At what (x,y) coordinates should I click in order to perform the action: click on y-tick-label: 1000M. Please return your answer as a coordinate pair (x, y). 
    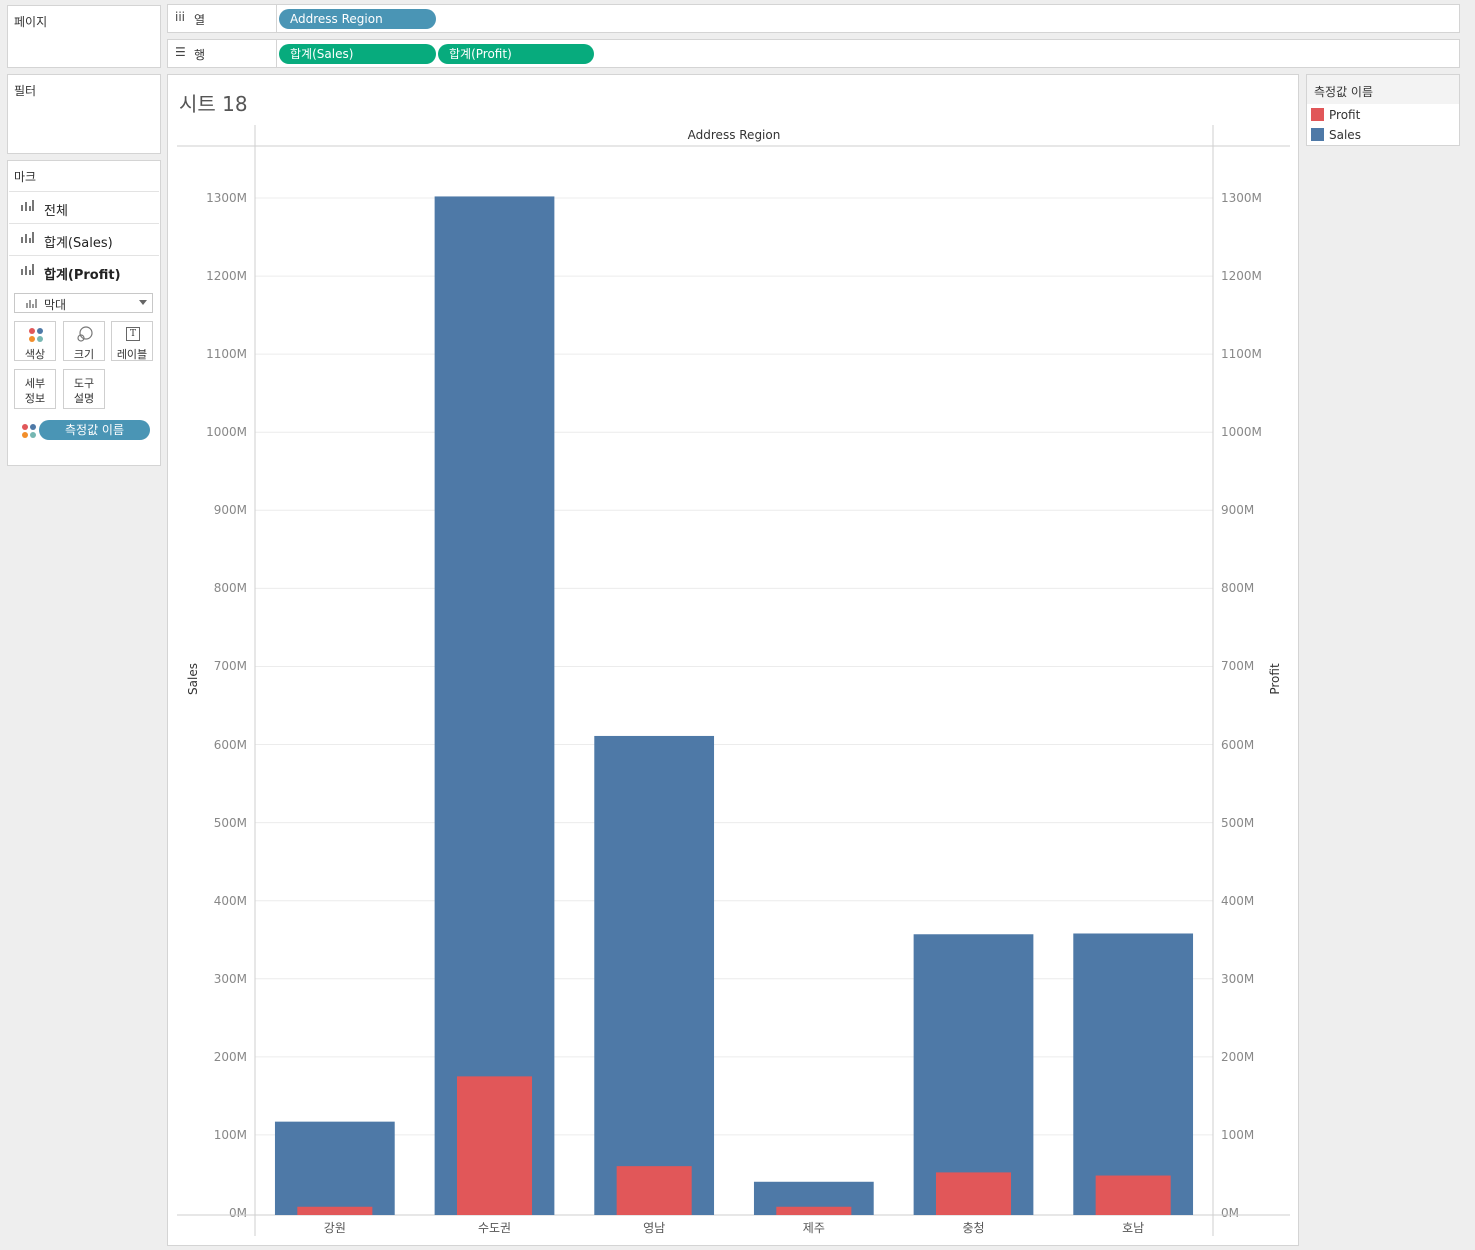
    Looking at the image, I should click on (226, 432).